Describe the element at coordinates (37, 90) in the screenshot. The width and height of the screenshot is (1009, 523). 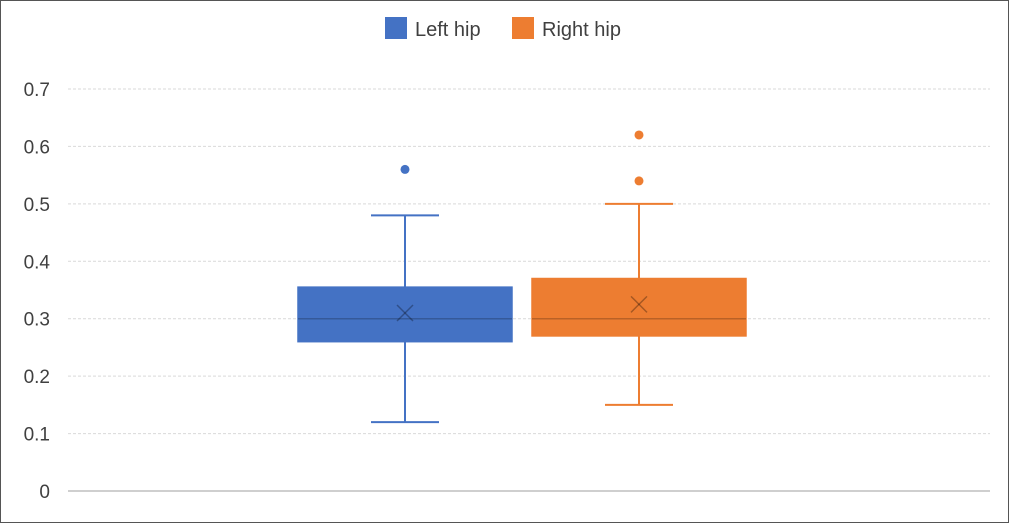
I see `y-tick-label: 0.7` at that location.